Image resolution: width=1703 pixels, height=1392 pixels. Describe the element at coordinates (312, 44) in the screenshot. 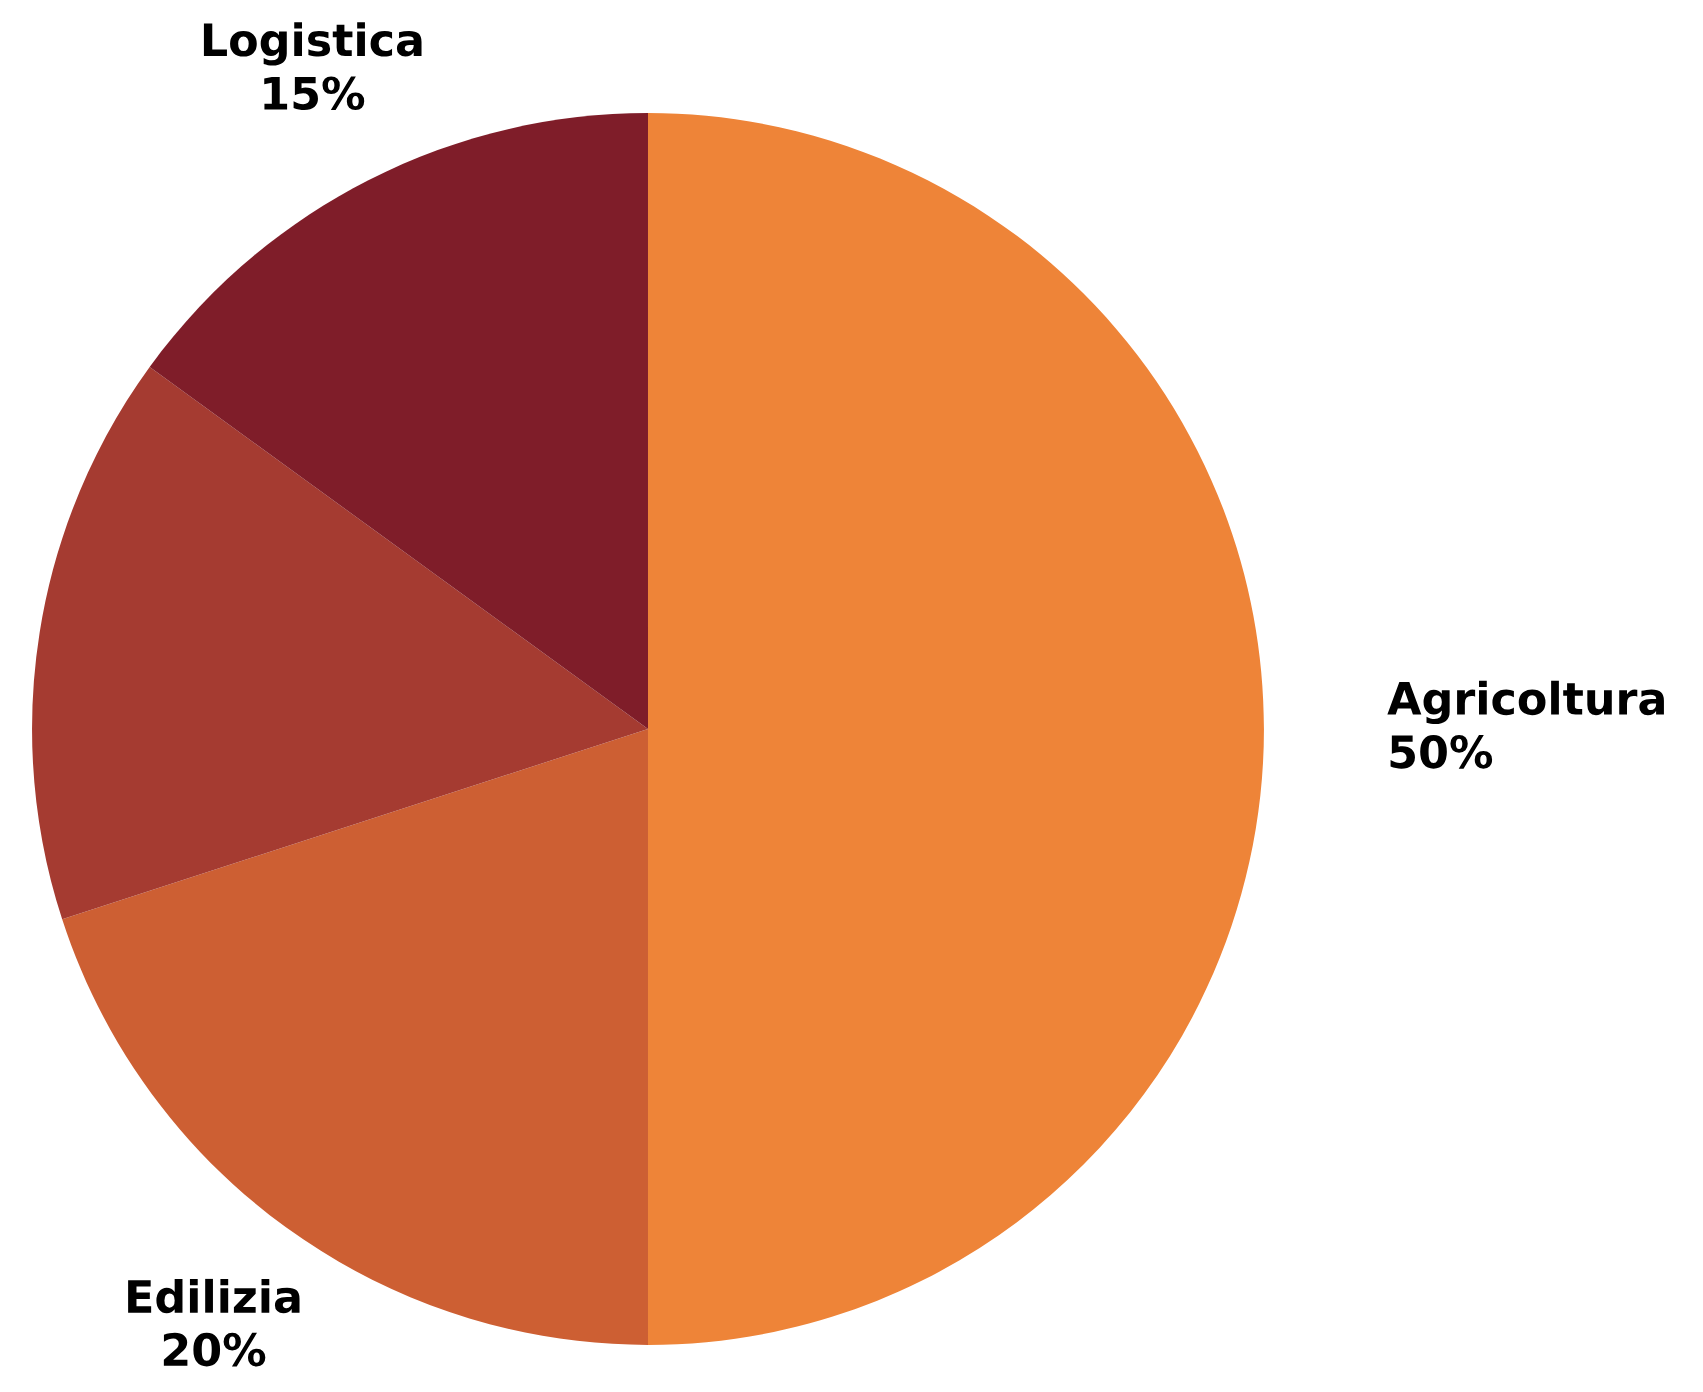

I see `slice-label: Logistica` at that location.